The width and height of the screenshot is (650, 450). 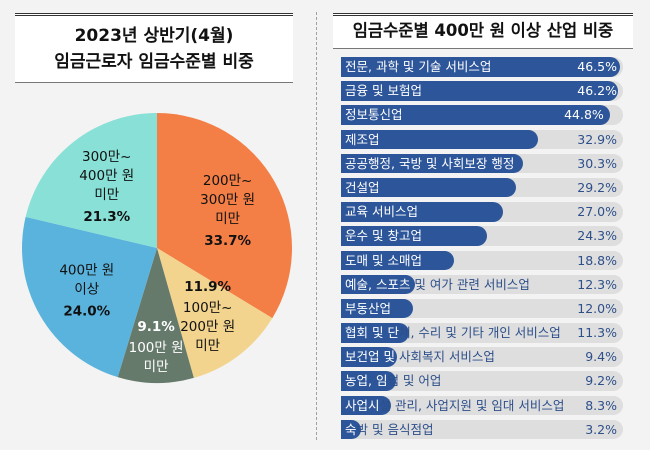 What do you see at coordinates (418, 66) in the screenshot?
I see `bar-category-label: 전문, 과학 및 기술 서비스업` at bounding box center [418, 66].